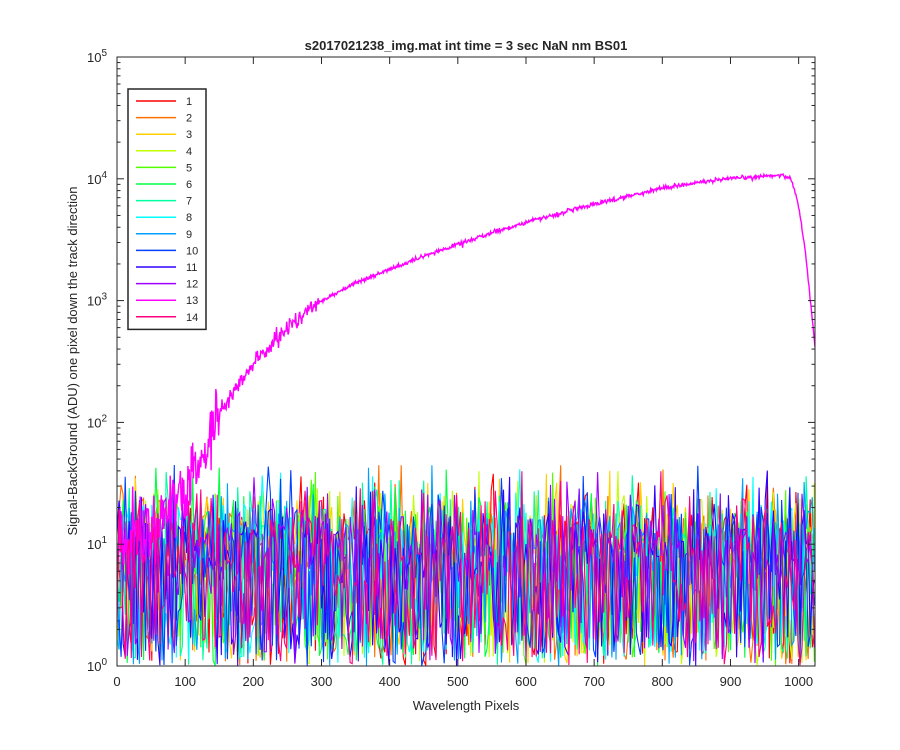 Image resolution: width=900 pixels, height=750 pixels. What do you see at coordinates (458, 681) in the screenshot?
I see `x-tick-label: 500` at bounding box center [458, 681].